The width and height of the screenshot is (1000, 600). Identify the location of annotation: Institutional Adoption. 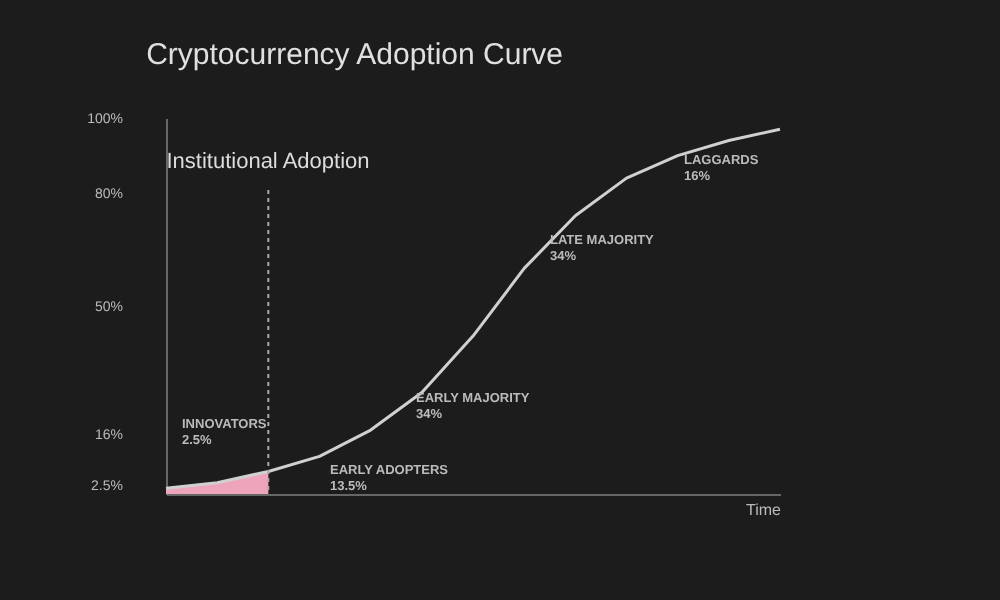
(268, 162).